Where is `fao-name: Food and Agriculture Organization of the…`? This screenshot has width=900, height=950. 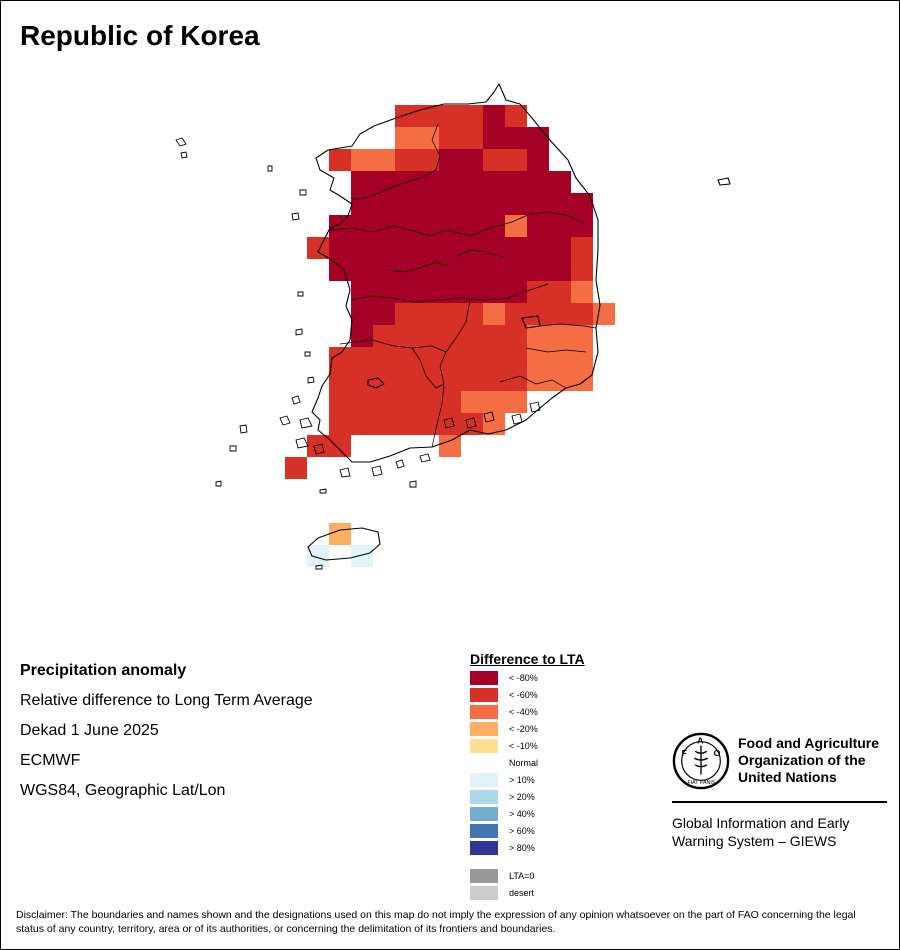 fao-name: Food and Agriculture Organization of the… is located at coordinates (808, 760).